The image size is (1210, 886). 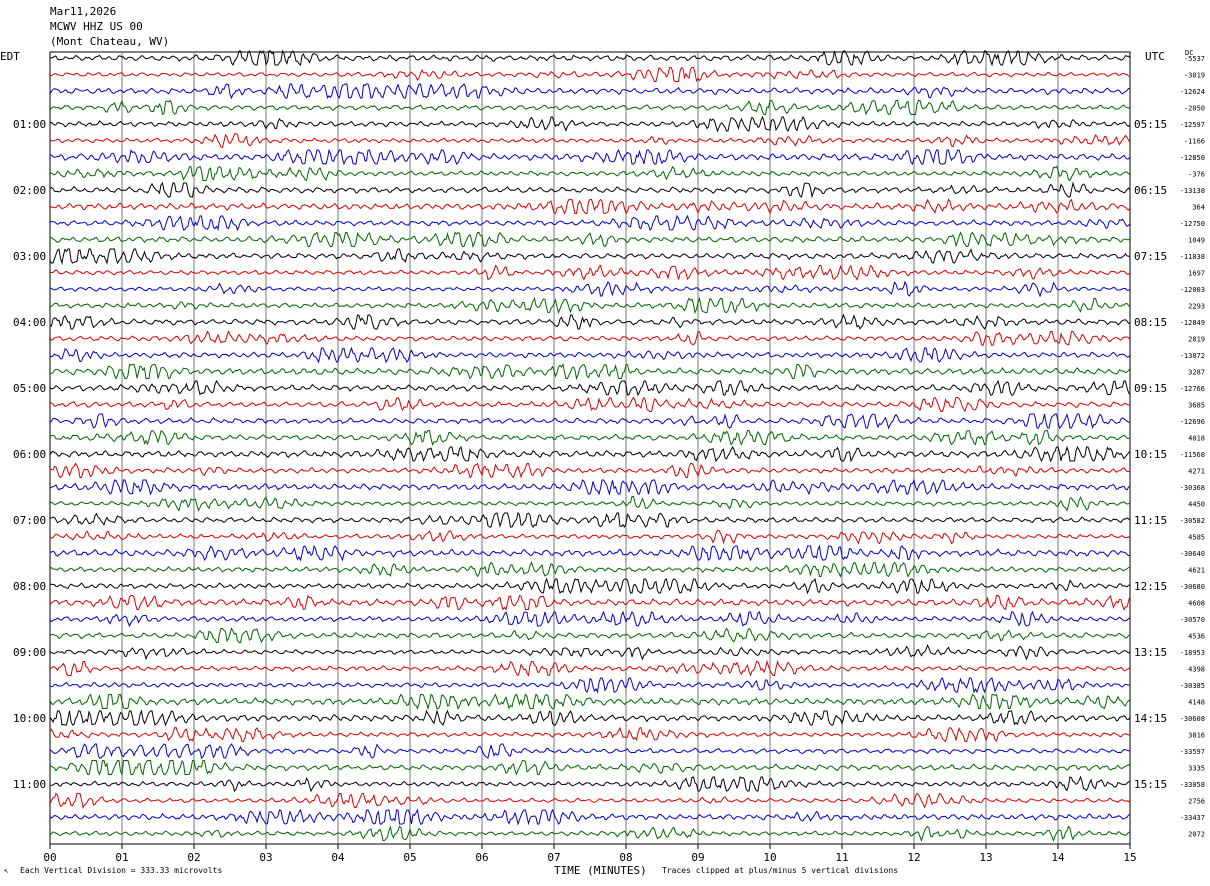 I want to click on x-tick-label: 05, so click(x=409, y=857).